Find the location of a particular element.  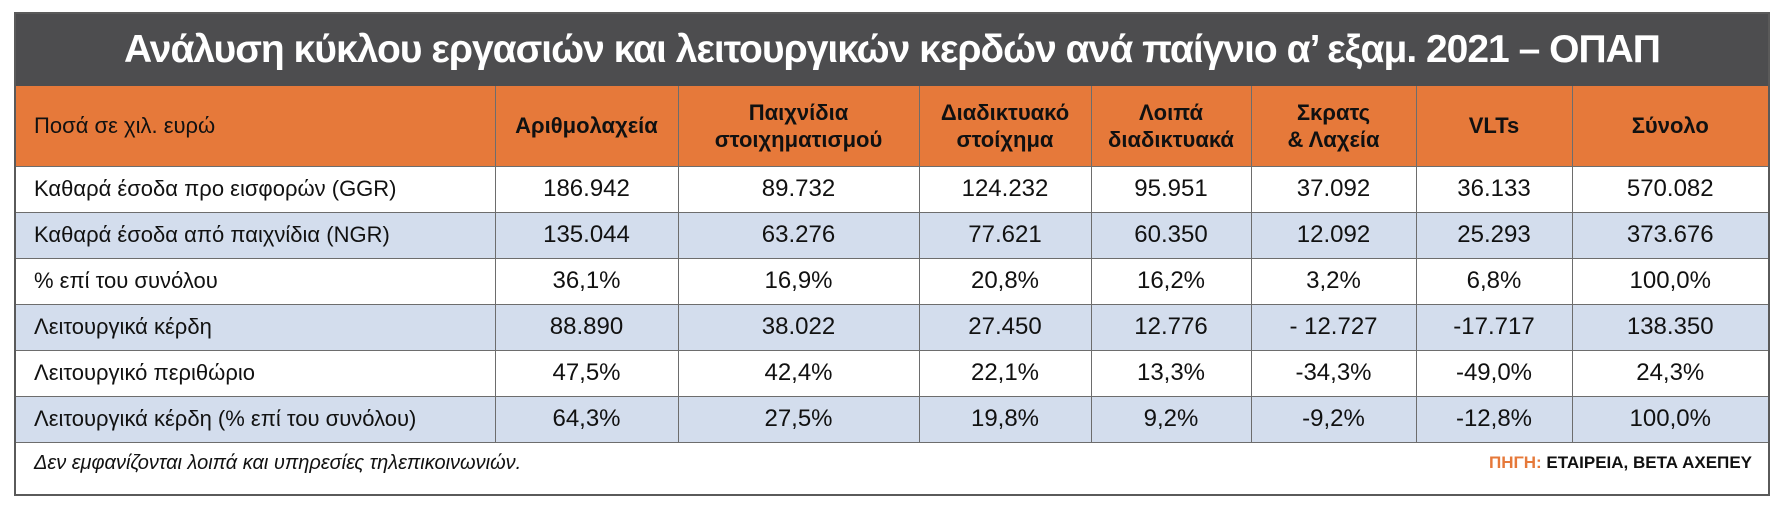

table-cell: 135.044 is located at coordinates (587, 235).